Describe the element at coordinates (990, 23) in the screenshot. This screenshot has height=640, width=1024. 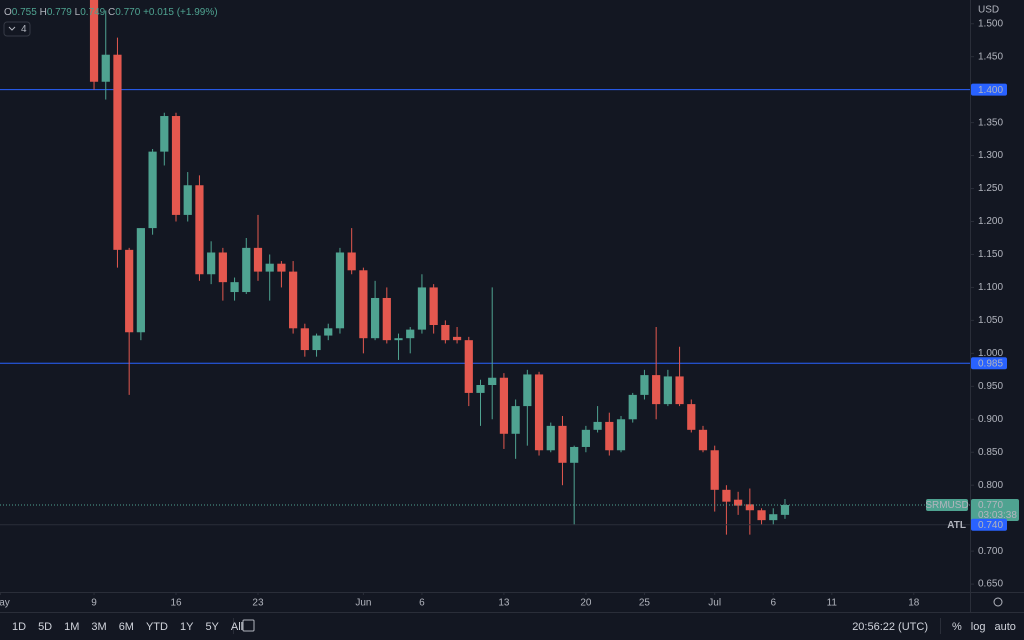
I see `y-tick-label: 1.500` at that location.